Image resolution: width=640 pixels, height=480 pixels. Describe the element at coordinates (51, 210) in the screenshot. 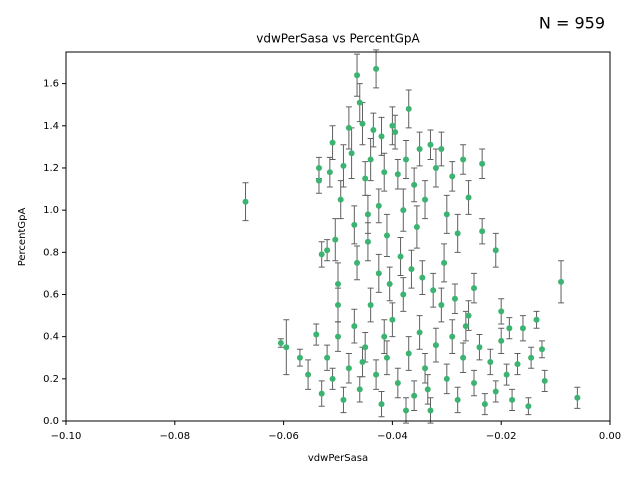

I see `y-tick-label: 1.0` at that location.